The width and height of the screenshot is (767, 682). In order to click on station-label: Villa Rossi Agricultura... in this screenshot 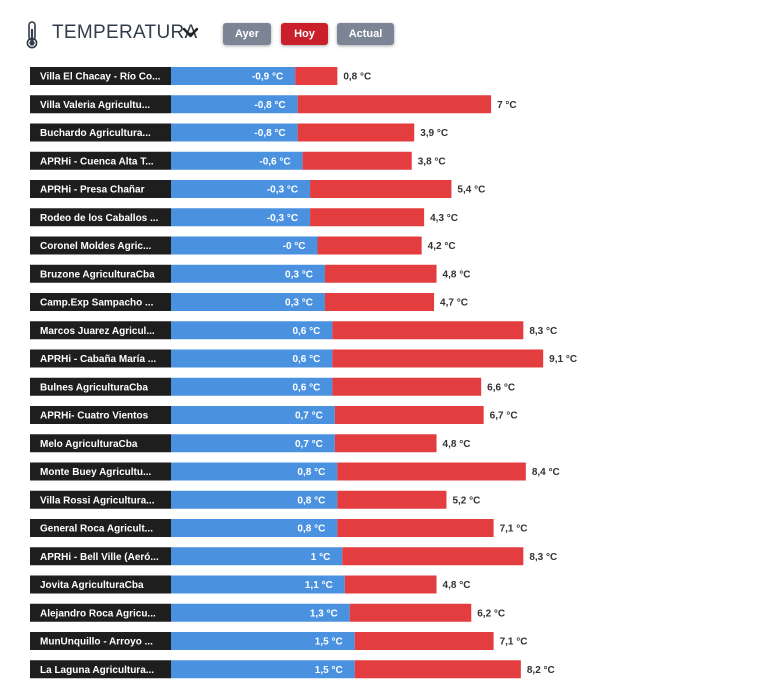, I will do `click(97, 500)`.